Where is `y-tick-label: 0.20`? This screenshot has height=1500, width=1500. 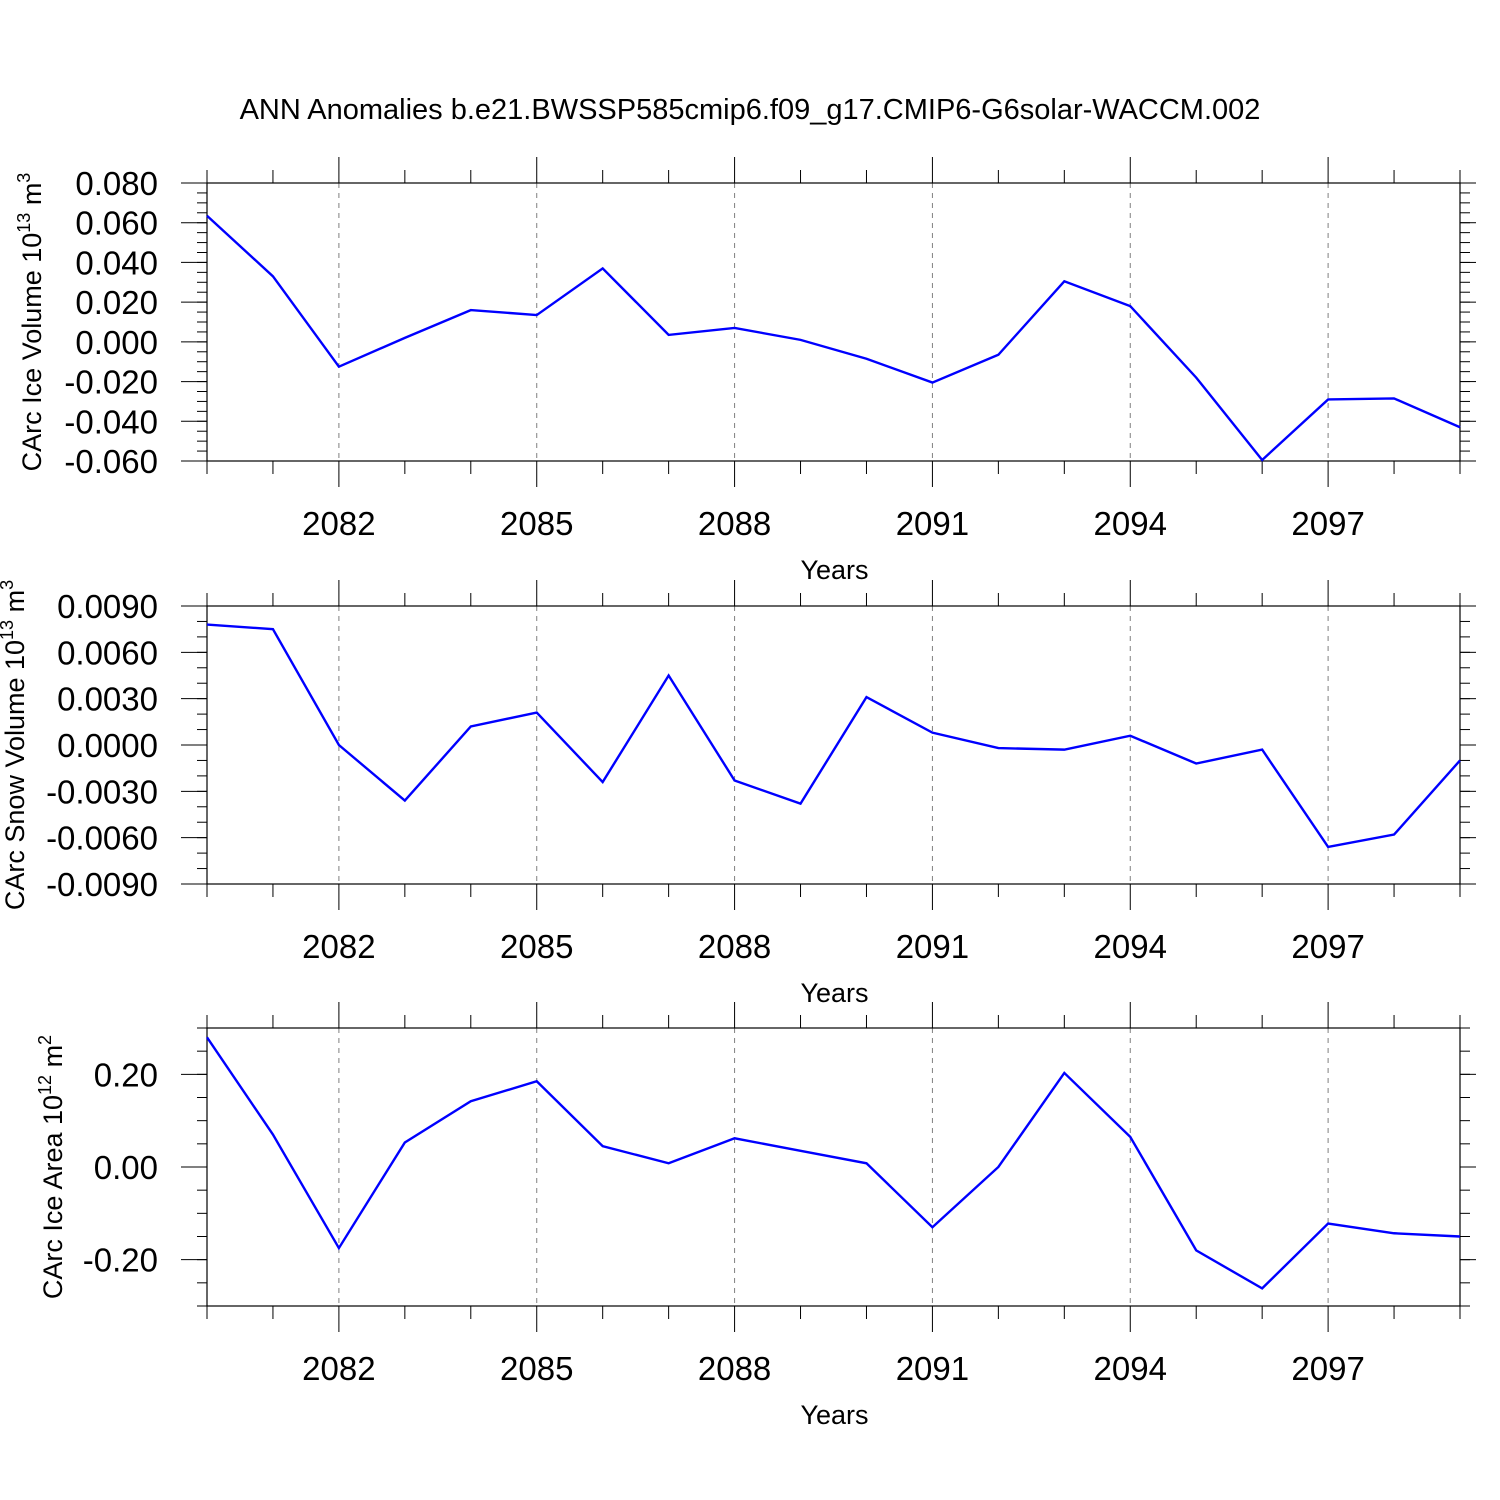
y-tick-label: 0.20 is located at coordinates (126, 1074).